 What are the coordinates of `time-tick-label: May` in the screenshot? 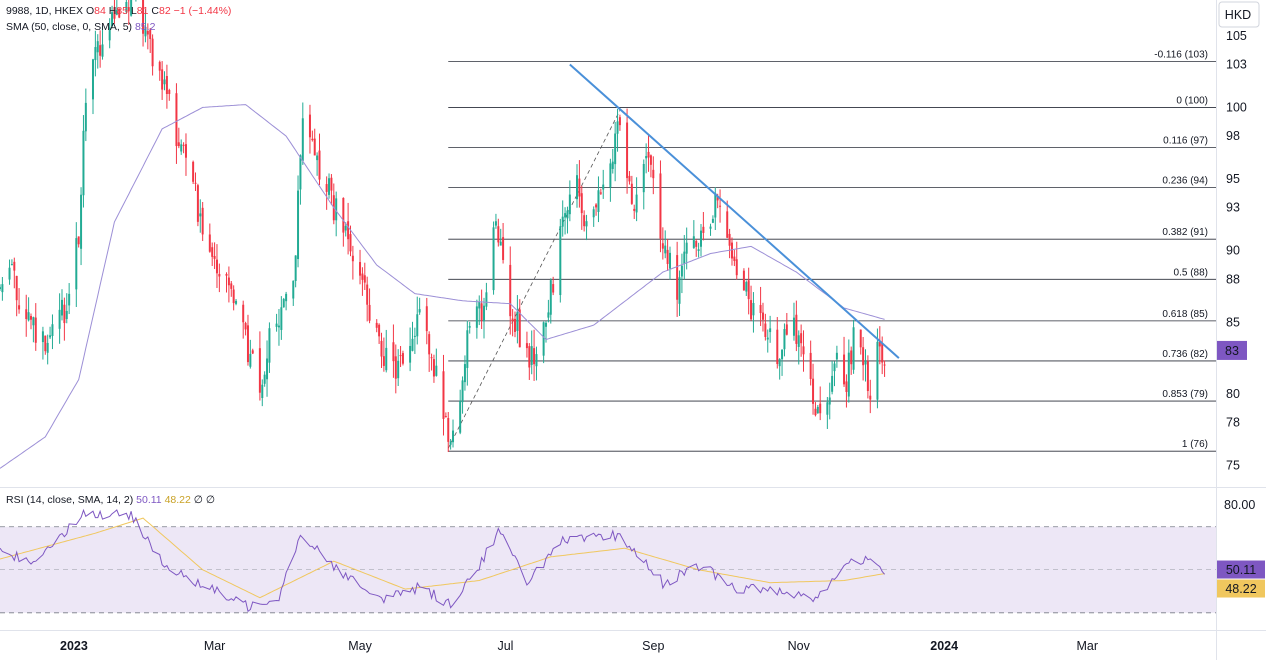 It's located at (360, 646).